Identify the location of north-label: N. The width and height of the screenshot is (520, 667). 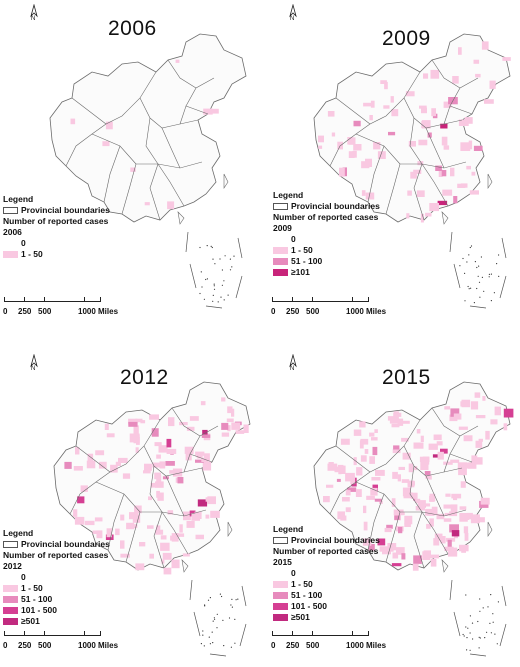
(33, 369).